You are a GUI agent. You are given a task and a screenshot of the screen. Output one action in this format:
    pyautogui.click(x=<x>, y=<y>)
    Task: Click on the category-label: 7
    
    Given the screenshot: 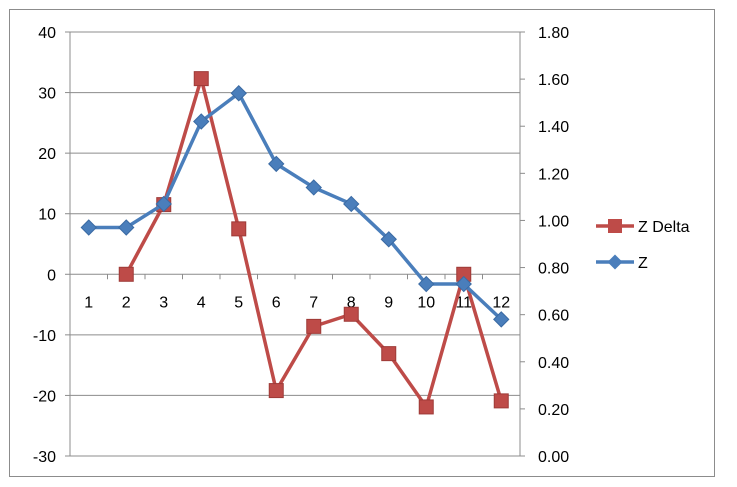 What is the action you would take?
    pyautogui.click(x=313, y=302)
    